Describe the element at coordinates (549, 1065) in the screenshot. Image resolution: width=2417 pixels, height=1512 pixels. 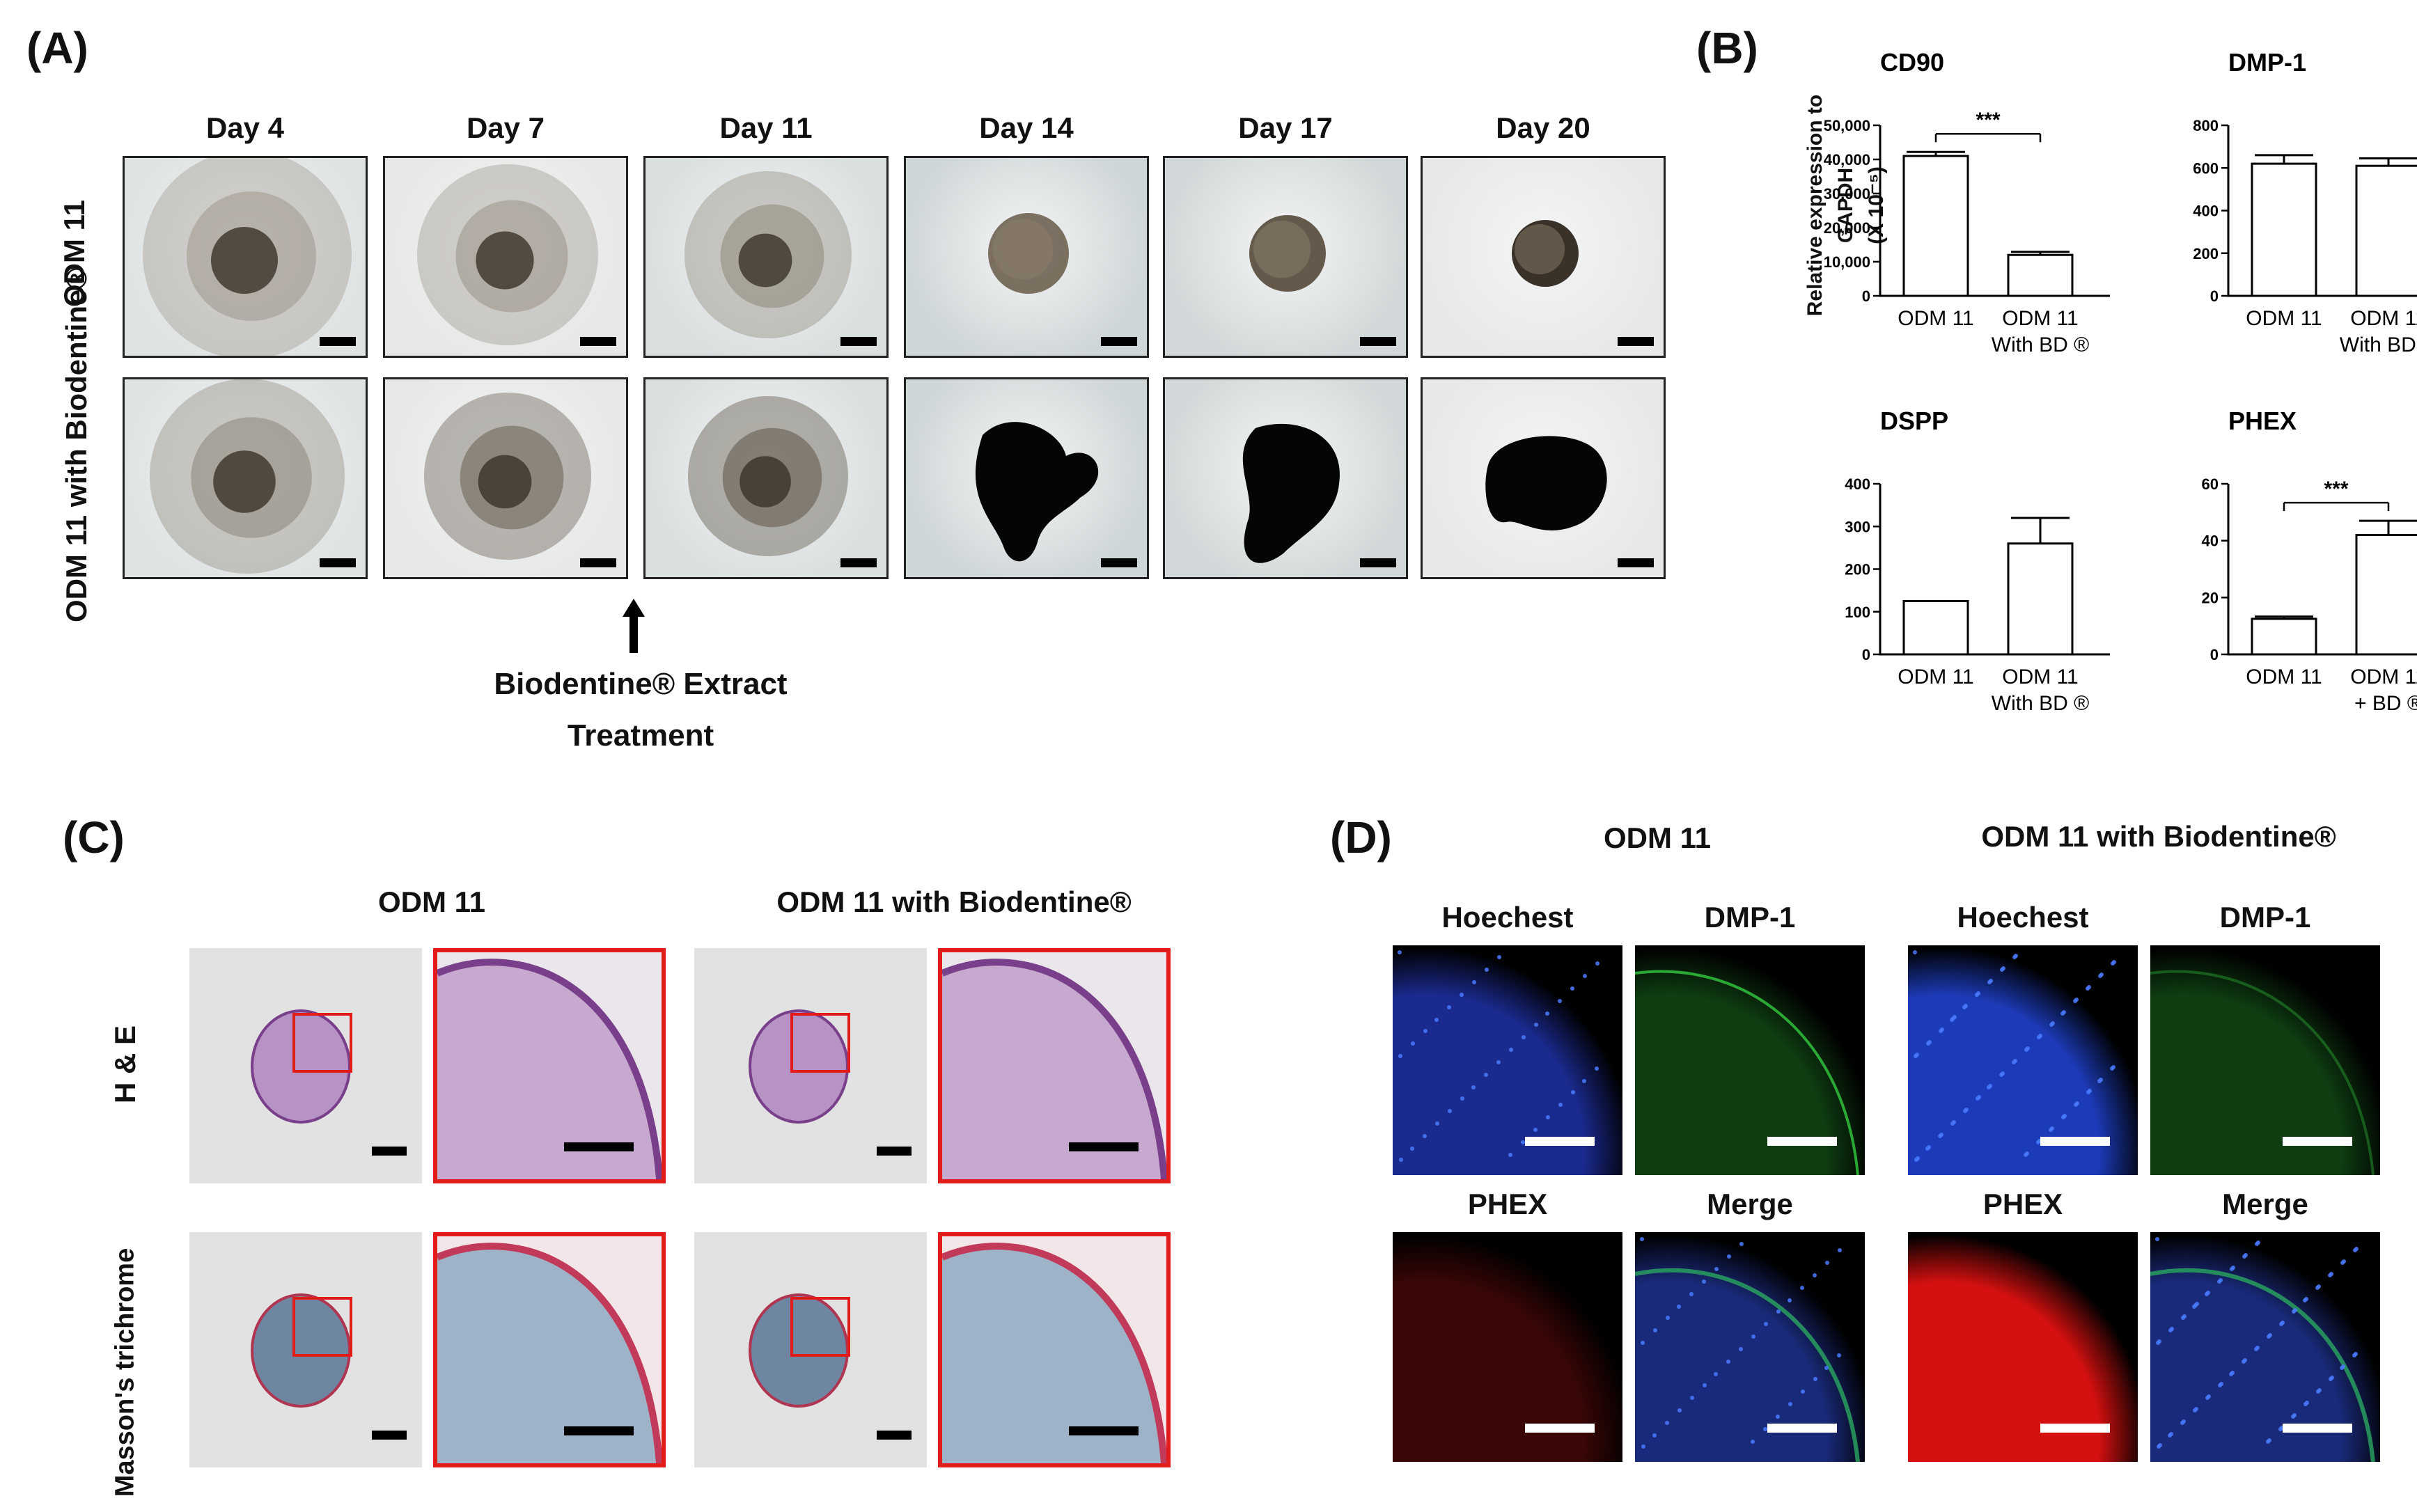
I see `histology-zoom-he-odm11` at that location.